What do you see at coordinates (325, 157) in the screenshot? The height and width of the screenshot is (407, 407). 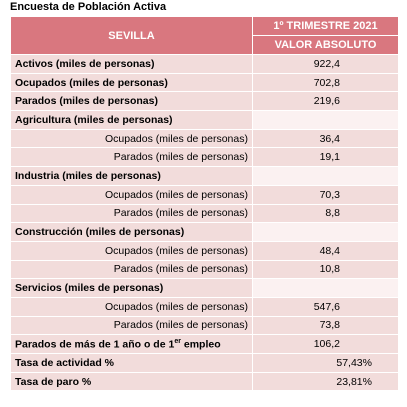 I see `row-value: 19,1` at bounding box center [325, 157].